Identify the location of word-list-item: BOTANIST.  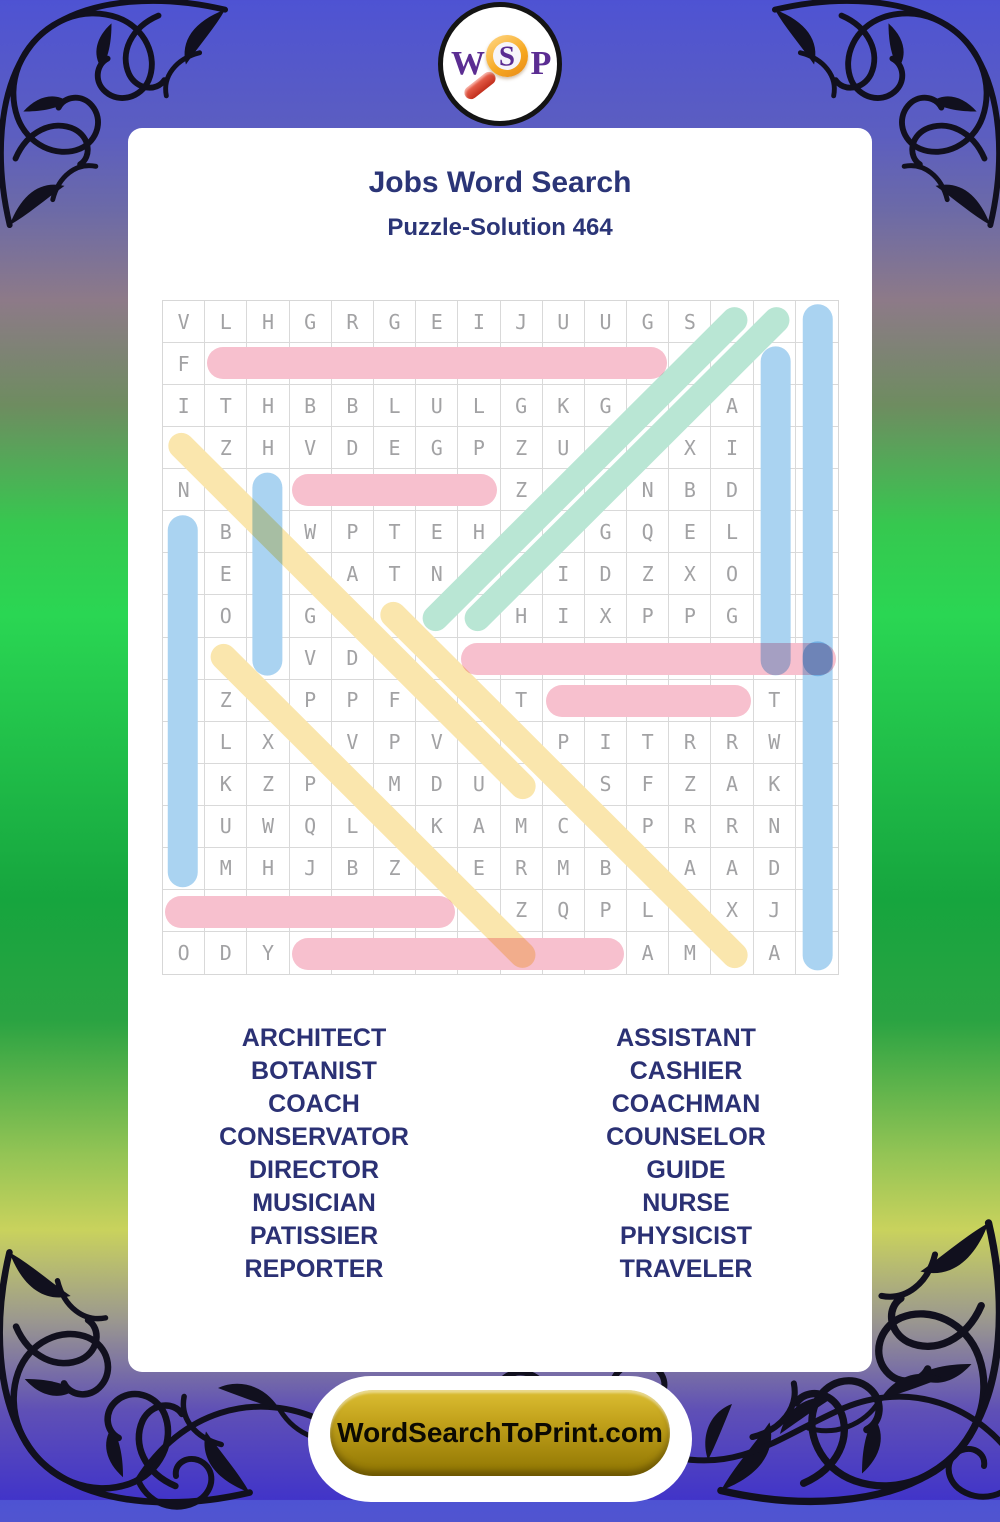
(314, 1071).